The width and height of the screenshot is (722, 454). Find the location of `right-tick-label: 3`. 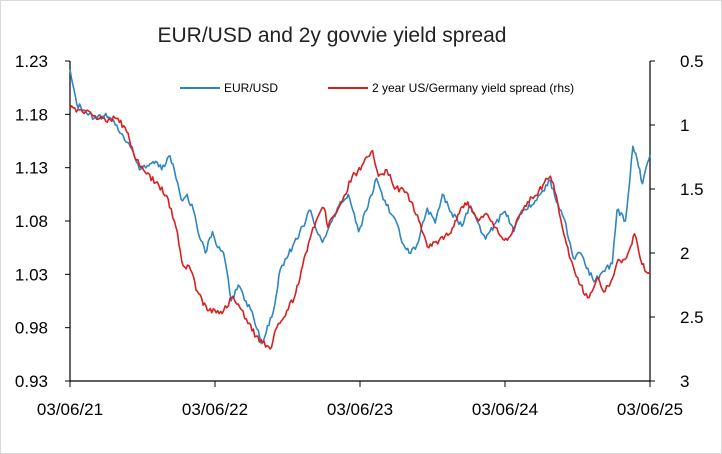

right-tick-label: 3 is located at coordinates (684, 381).